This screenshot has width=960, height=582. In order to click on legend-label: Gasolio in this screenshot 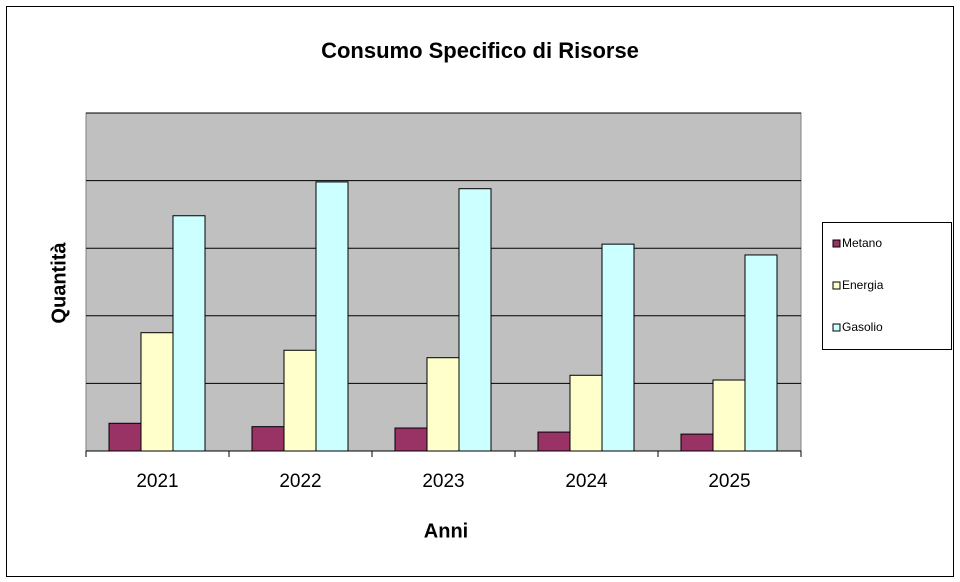, I will do `click(862, 327)`.